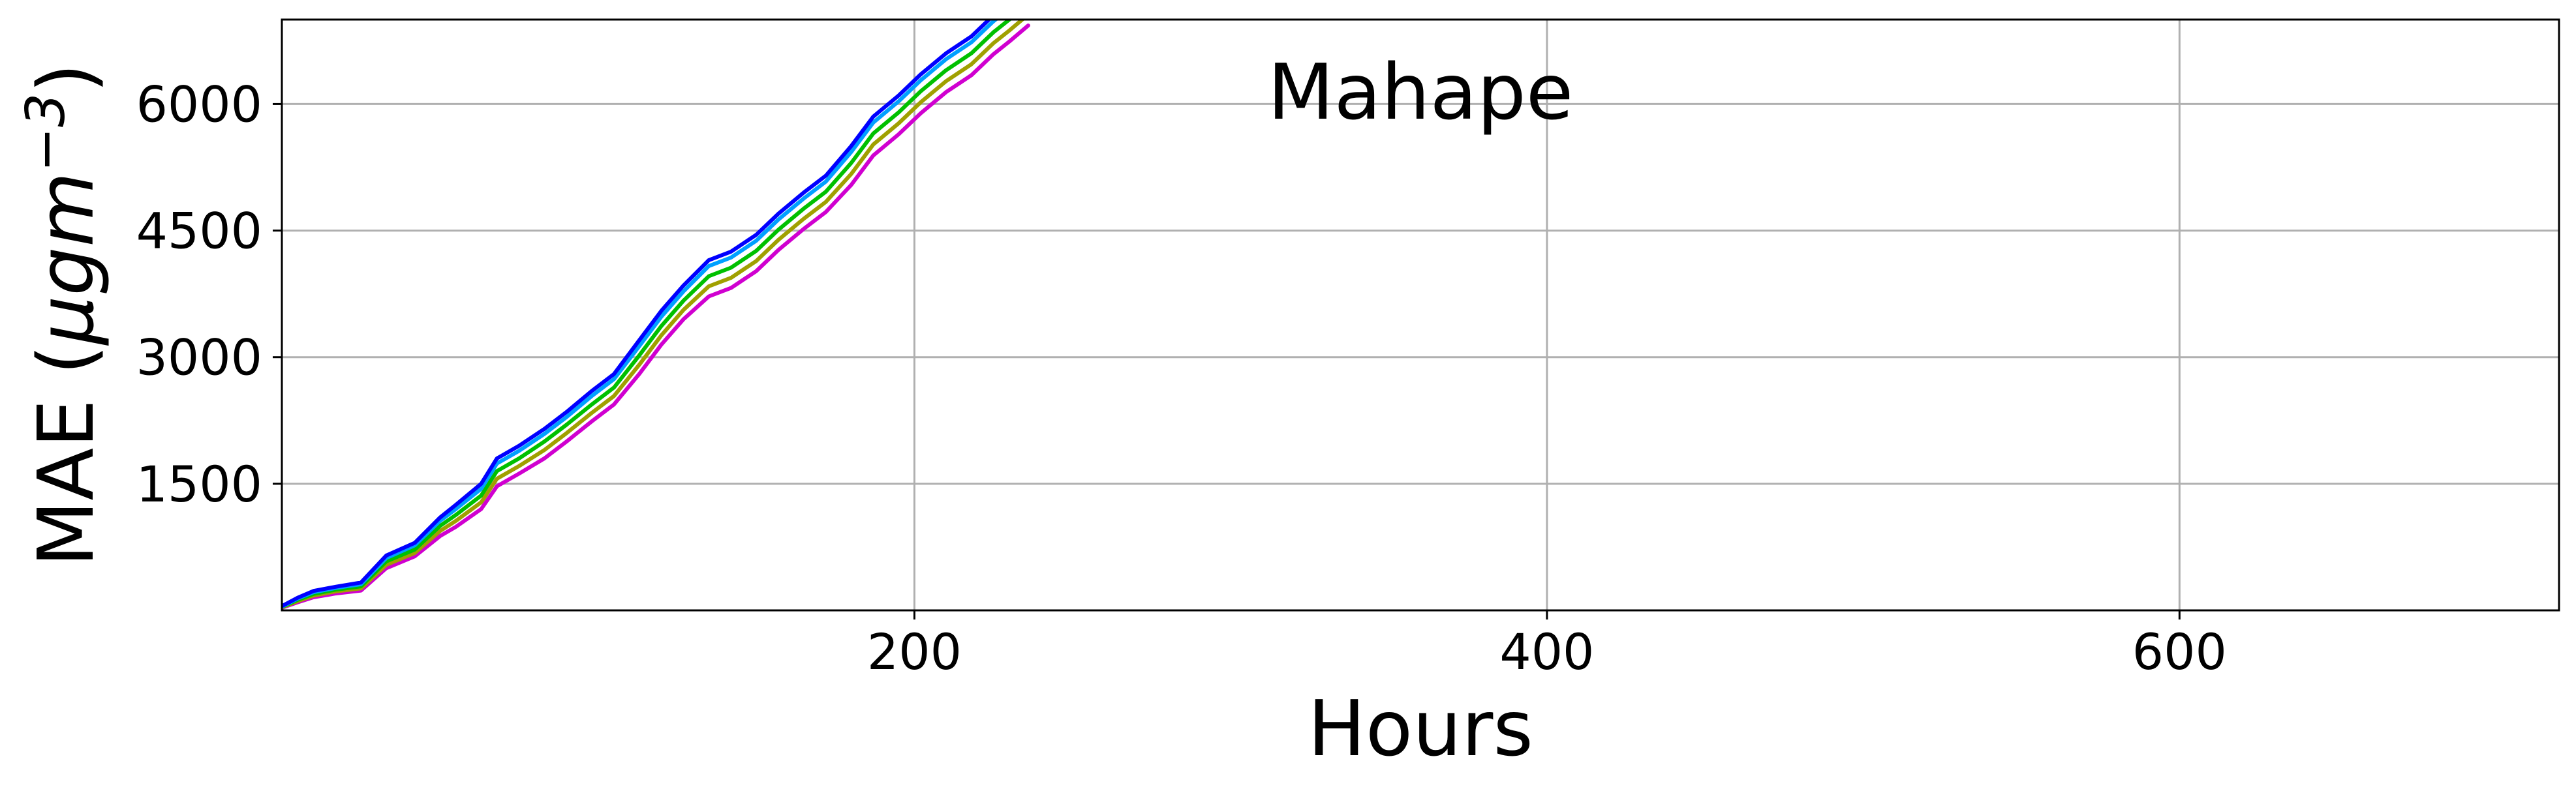 Image resolution: width=2576 pixels, height=791 pixels. I want to click on y-tick-label: 1500, so click(199, 484).